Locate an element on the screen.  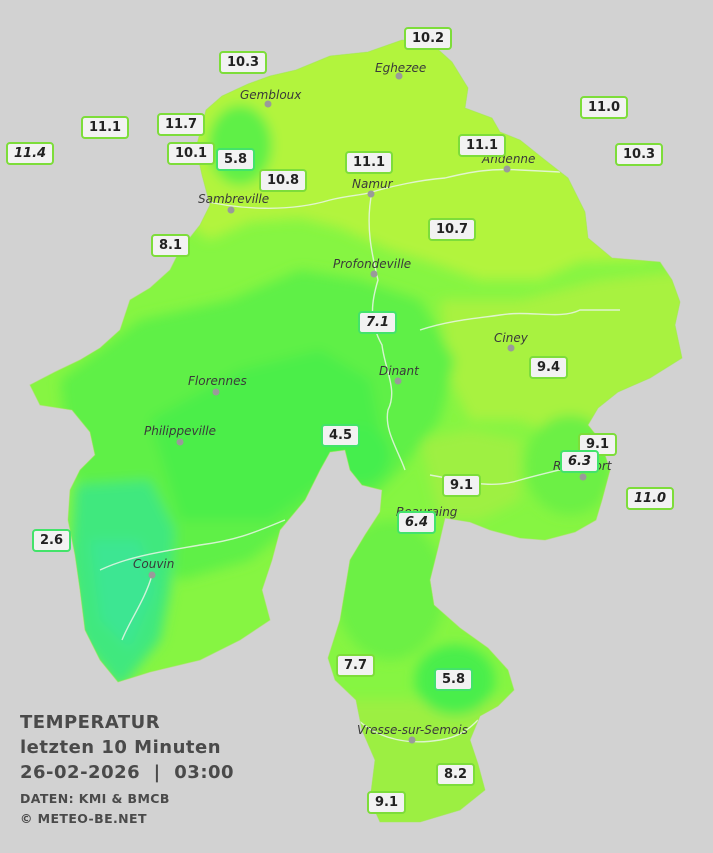
city-vresse: Vresse-sur-Semois is located at coordinates (412, 730).